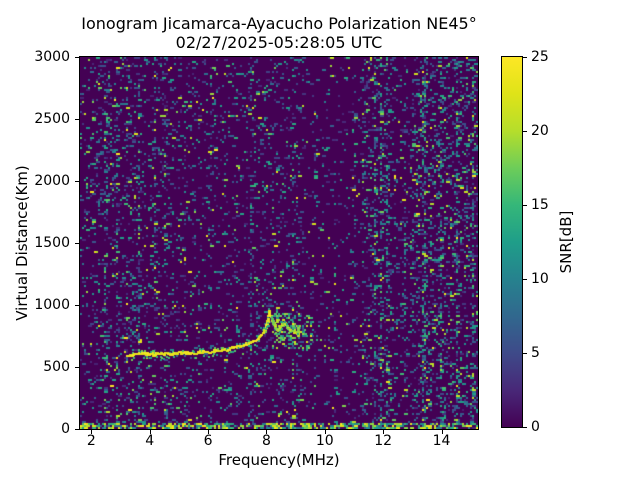  I want to click on colorbar-tick-label: 5, so click(535, 353).